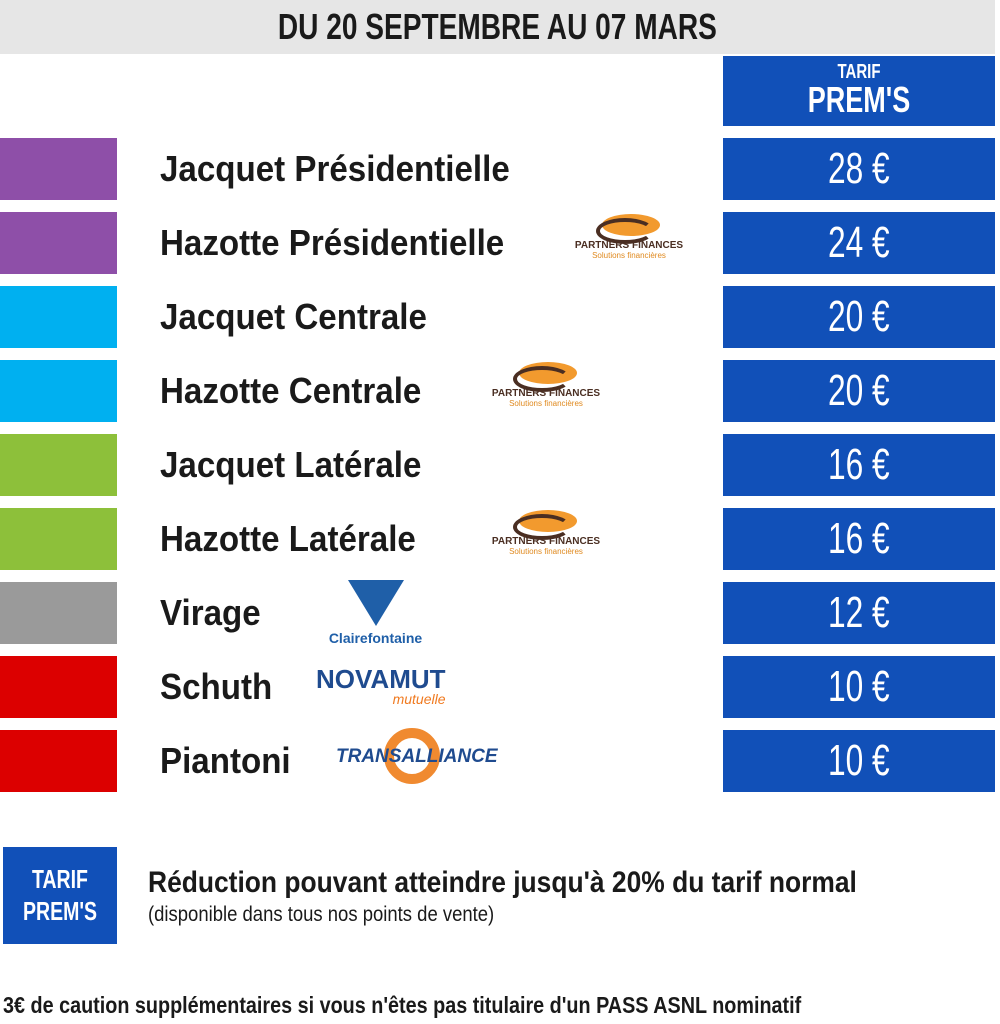  Describe the element at coordinates (288, 538) in the screenshot. I see `seat-area-name: Hazotte Latérale` at that location.